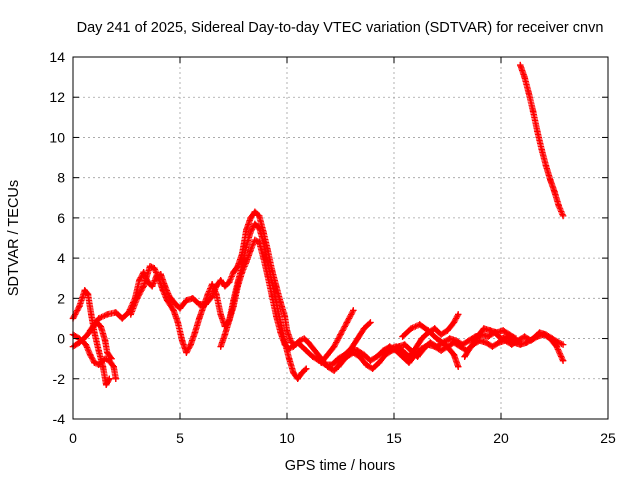  Describe the element at coordinates (61, 298) in the screenshot. I see `y-tick-label: 2` at that location.